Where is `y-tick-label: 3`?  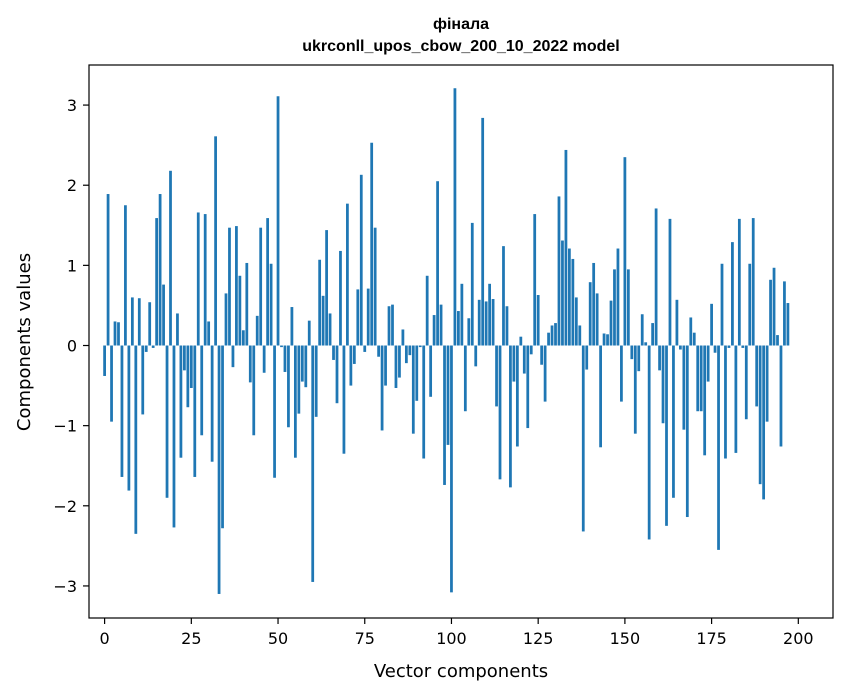
y-tick-label: 3 is located at coordinates (72, 105).